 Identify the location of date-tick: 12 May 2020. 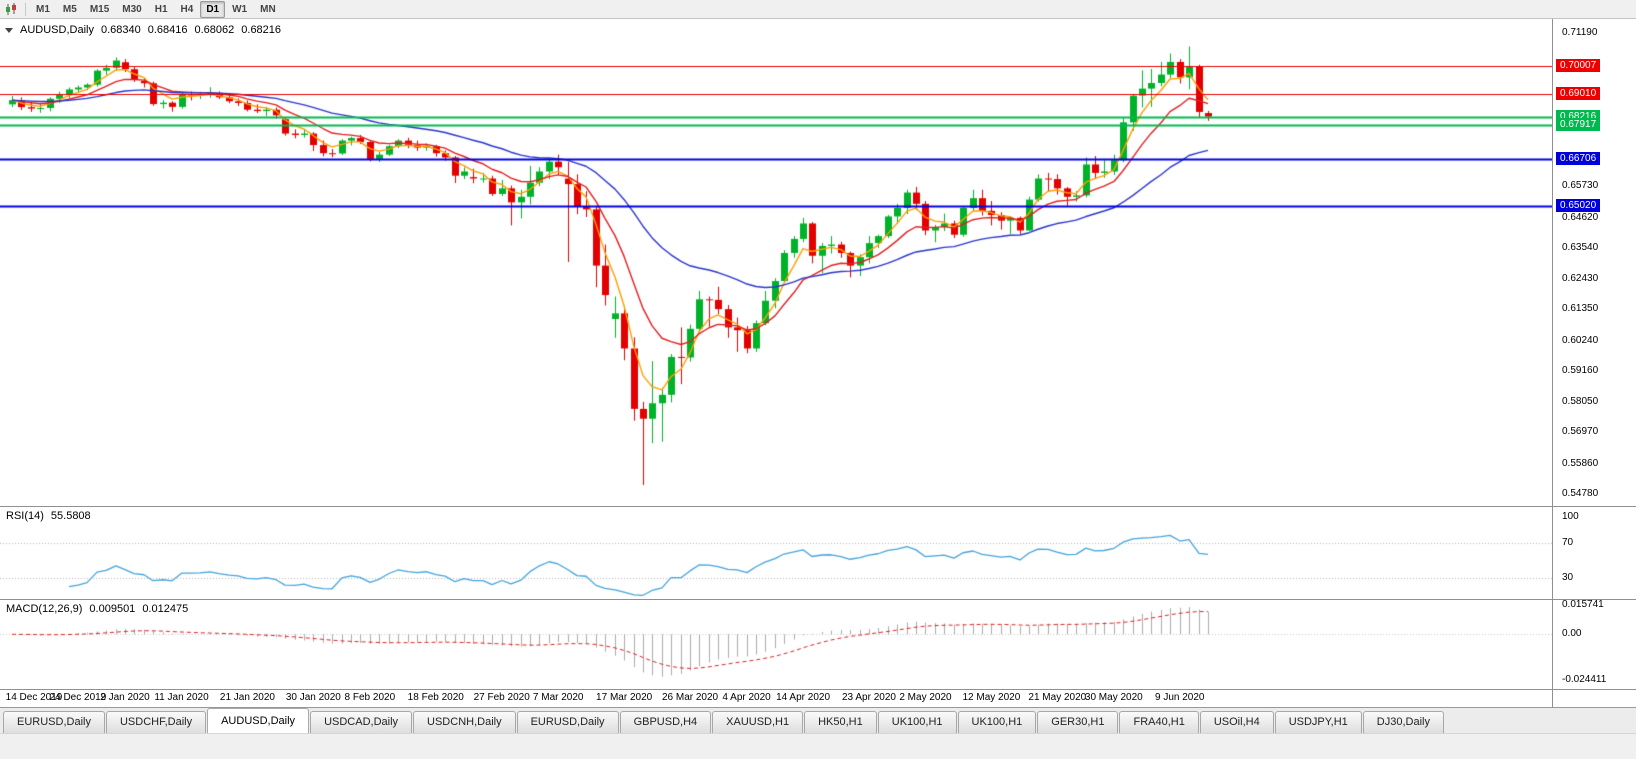
(991, 697).